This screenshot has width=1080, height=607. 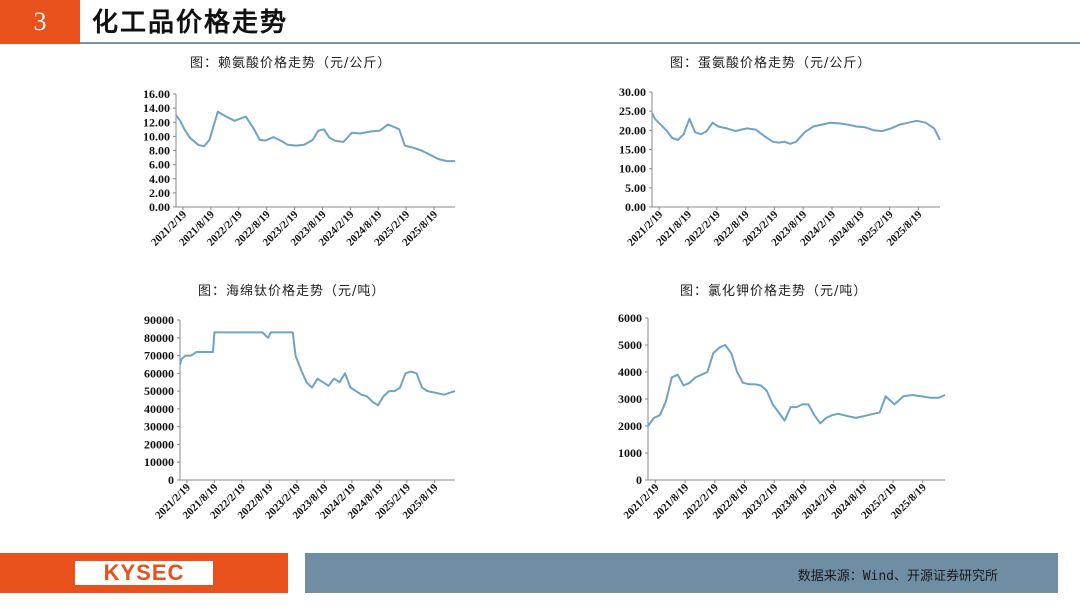 What do you see at coordinates (630, 372) in the screenshot?
I see `y-tick-label: 4000` at bounding box center [630, 372].